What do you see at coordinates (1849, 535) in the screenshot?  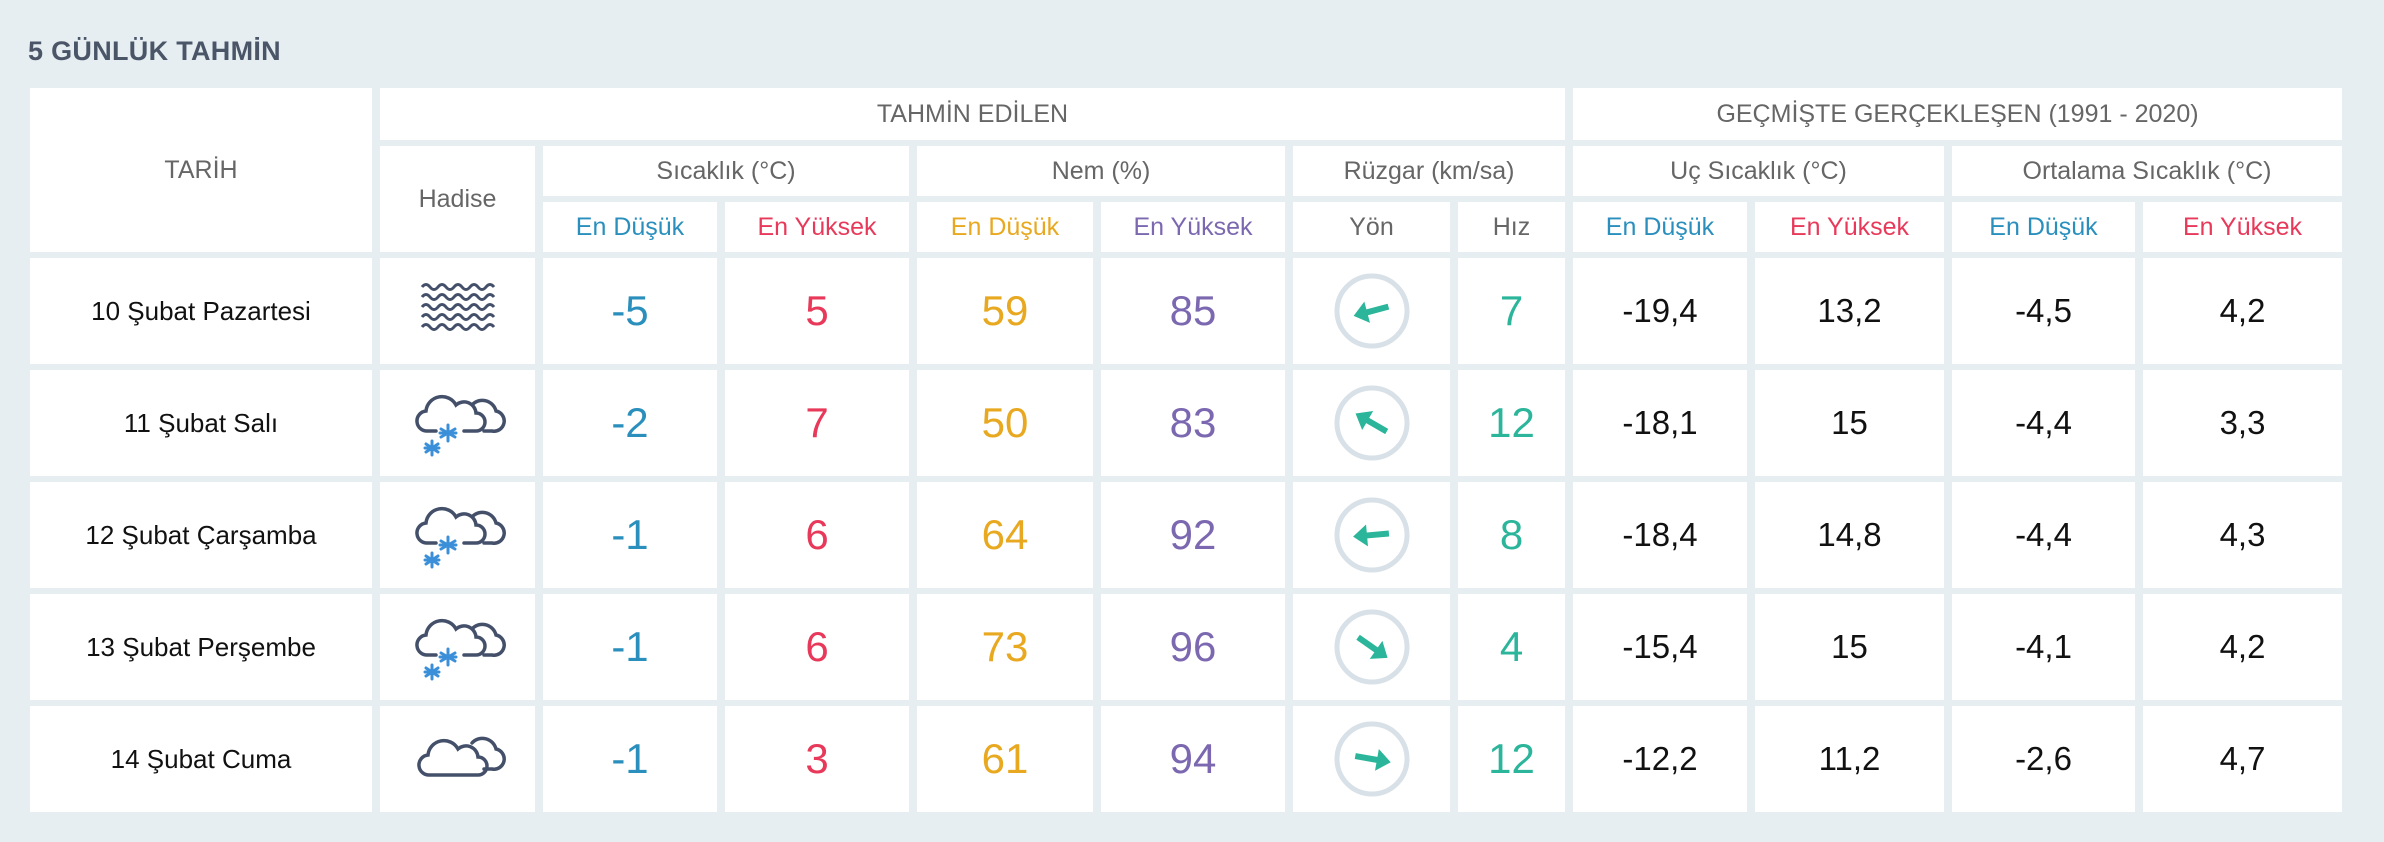 I see `extreme-max-cell: 14,8` at bounding box center [1849, 535].